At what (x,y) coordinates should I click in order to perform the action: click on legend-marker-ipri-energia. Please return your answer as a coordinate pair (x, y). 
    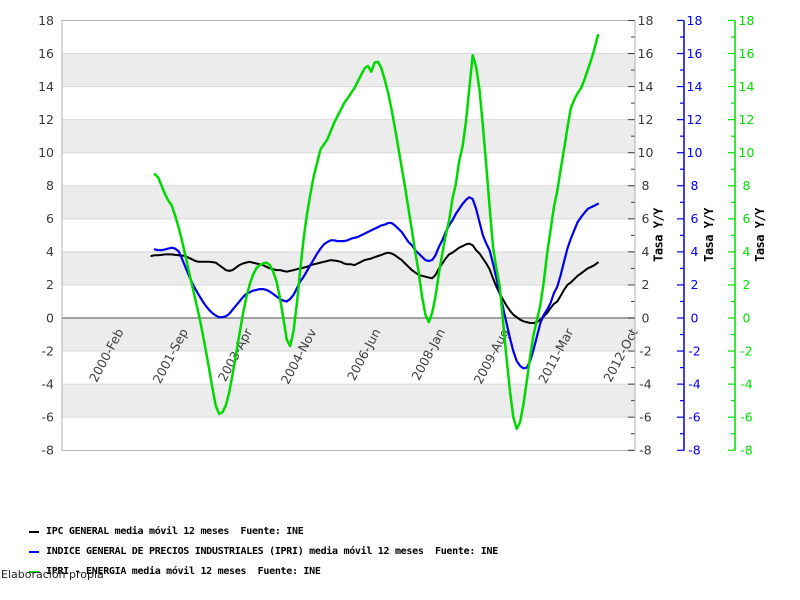
    Looking at the image, I should click on (34, 572).